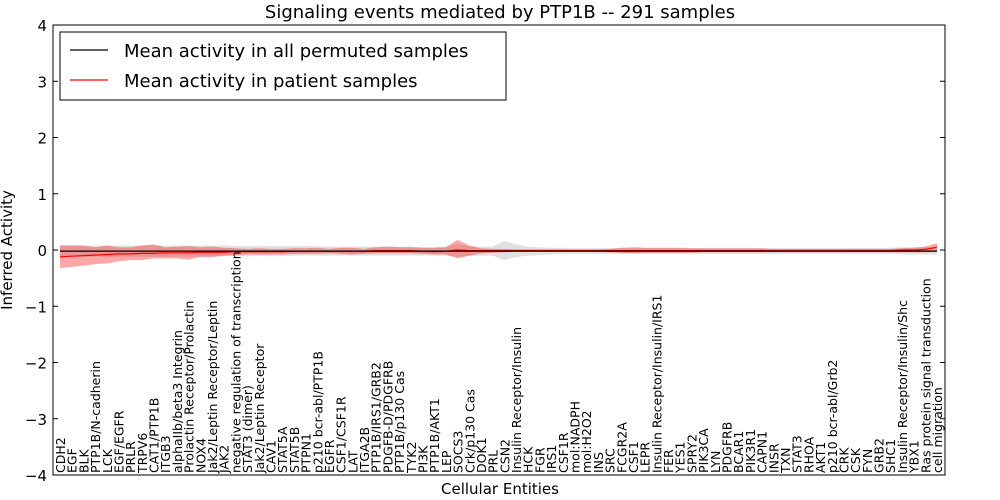 This screenshot has width=1000, height=500. I want to click on x-tick-label: TXN, so click(785, 460).